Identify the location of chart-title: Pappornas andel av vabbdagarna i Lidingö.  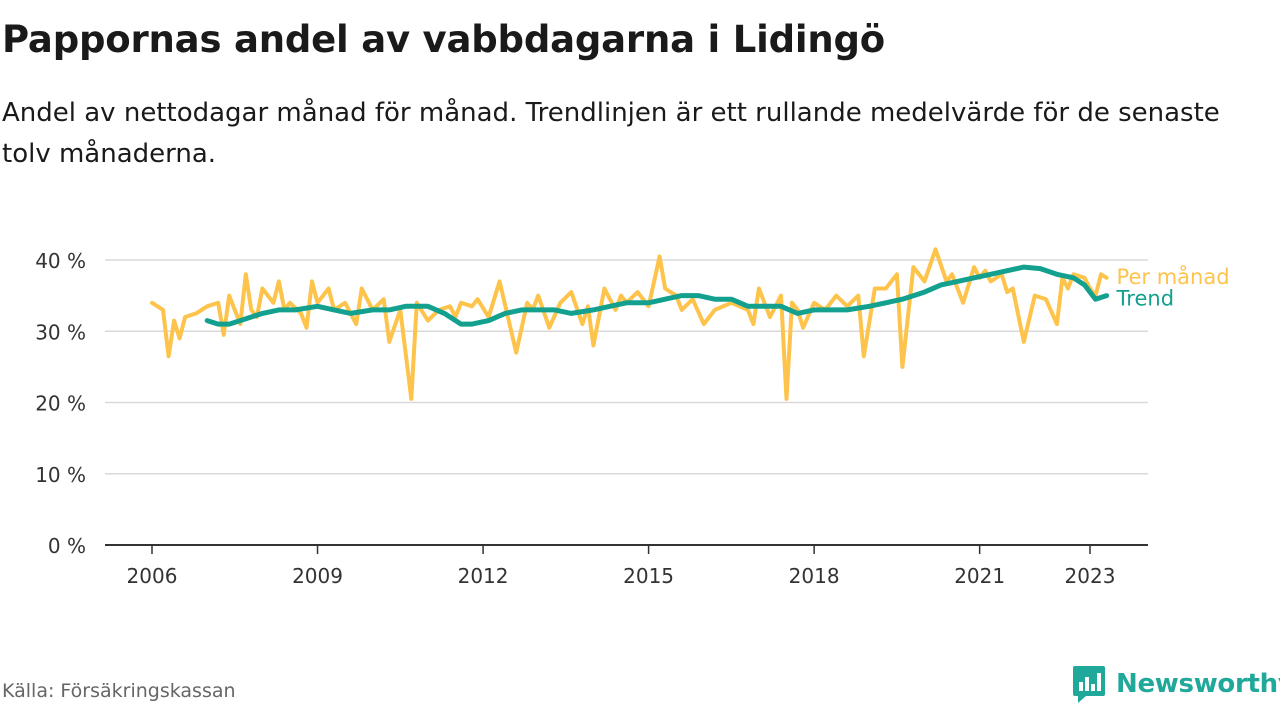
(443, 39).